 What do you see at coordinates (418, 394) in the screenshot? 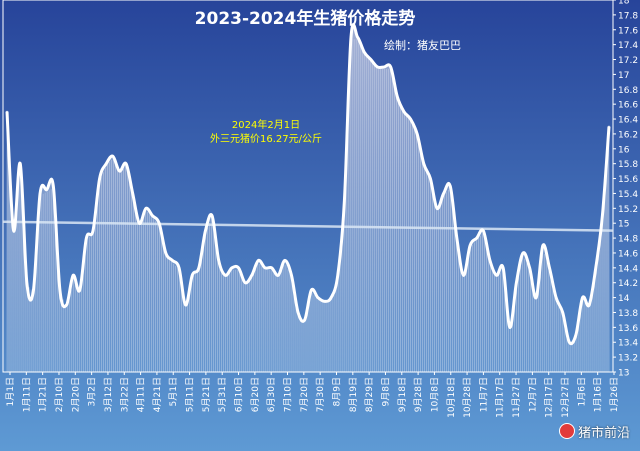
I see `x-tick-label: 9月28日` at bounding box center [418, 394].